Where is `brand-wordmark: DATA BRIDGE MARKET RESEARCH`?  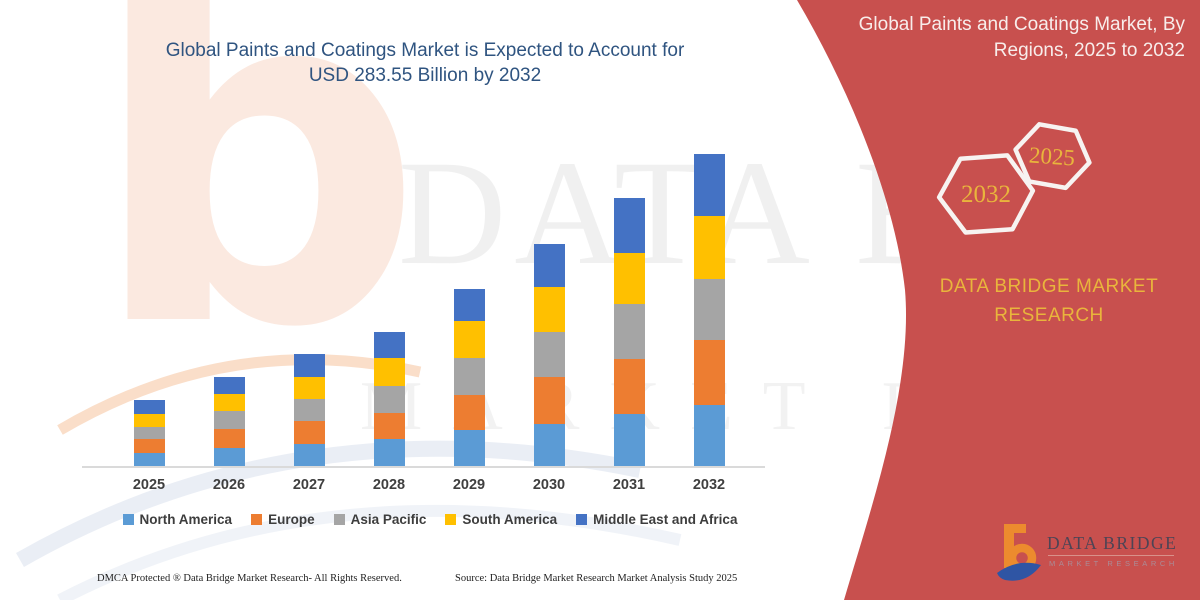
brand-wordmark: DATA BRIDGE MARKET RESEARCH is located at coordinates (1049, 301).